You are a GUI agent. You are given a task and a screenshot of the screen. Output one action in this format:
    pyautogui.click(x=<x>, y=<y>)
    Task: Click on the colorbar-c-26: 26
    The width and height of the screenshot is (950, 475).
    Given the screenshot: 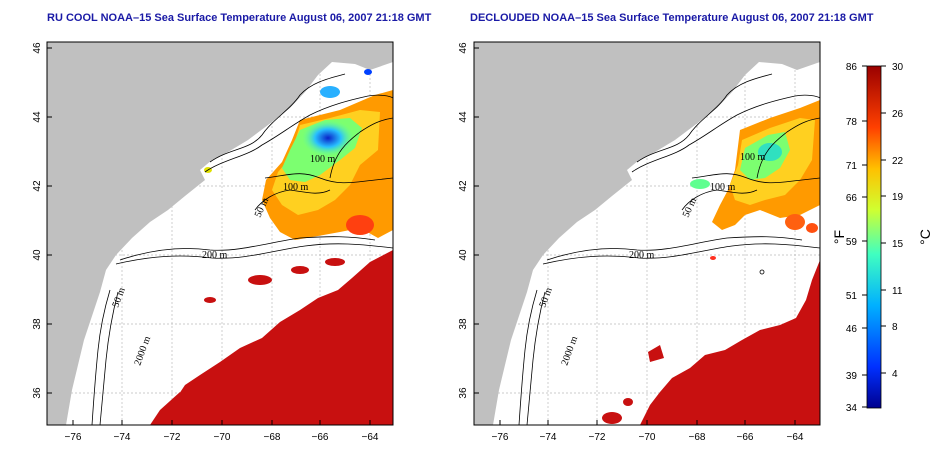 What is the action you would take?
    pyautogui.click(x=898, y=114)
    